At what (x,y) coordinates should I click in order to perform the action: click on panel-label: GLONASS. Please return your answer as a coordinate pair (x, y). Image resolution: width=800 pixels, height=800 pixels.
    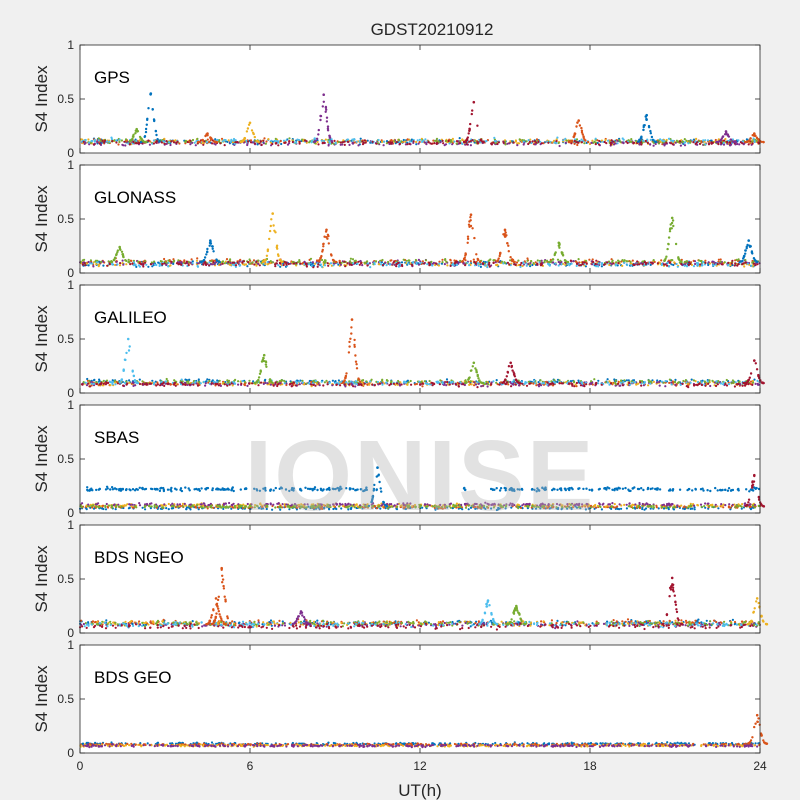
    Looking at the image, I should click on (135, 197).